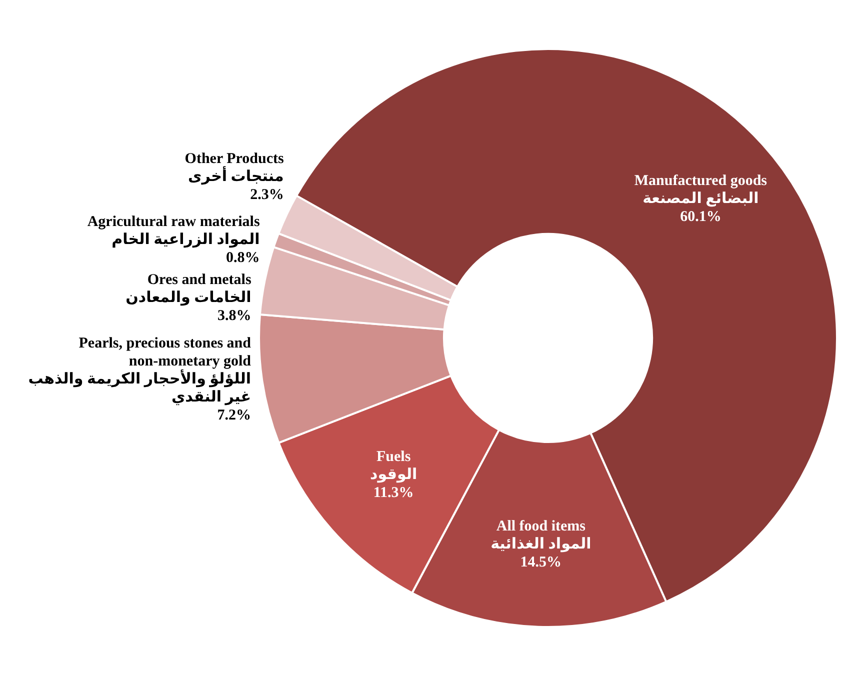 The width and height of the screenshot is (867, 681). I want to click on data-label: 11.3%, so click(393, 492).